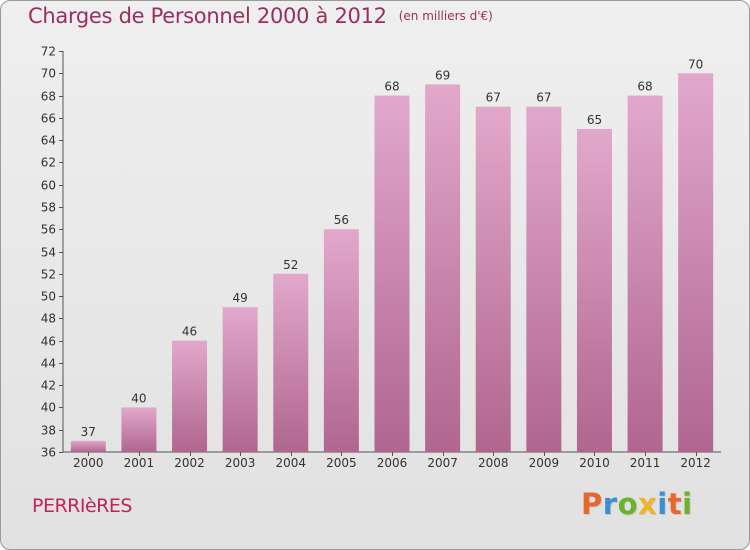  Describe the element at coordinates (48, 208) in the screenshot. I see `y-tick-label: 58` at that location.